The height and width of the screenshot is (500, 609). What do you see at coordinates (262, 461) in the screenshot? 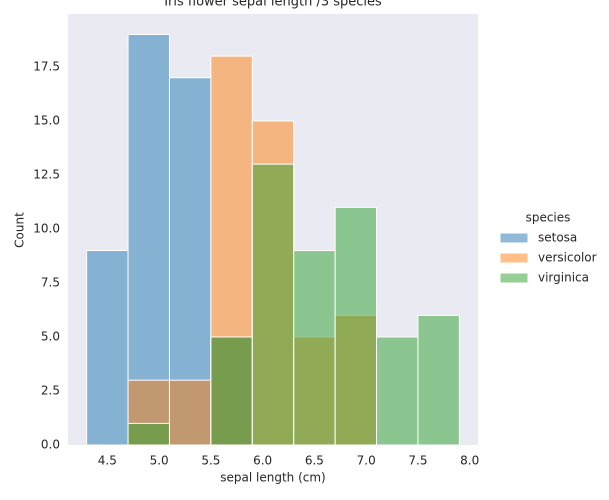
I see `x-tick-label: 6.0` at bounding box center [262, 461].